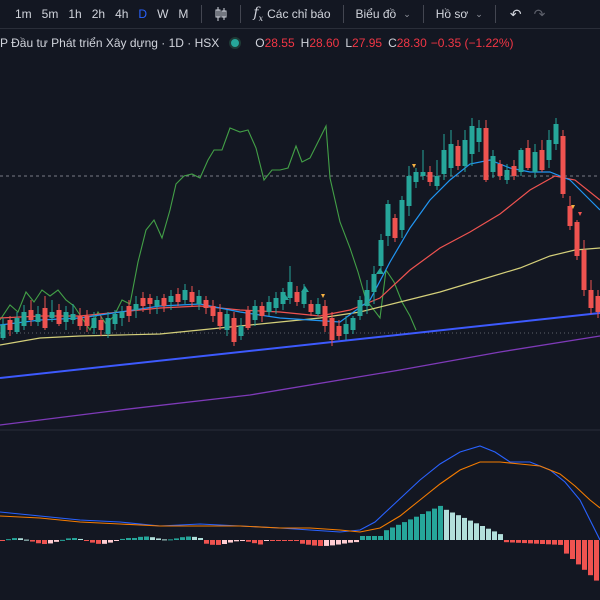 This screenshot has width=600, height=600. Describe the element at coordinates (163, 14) in the screenshot. I see `timeframe-w: W` at that location.